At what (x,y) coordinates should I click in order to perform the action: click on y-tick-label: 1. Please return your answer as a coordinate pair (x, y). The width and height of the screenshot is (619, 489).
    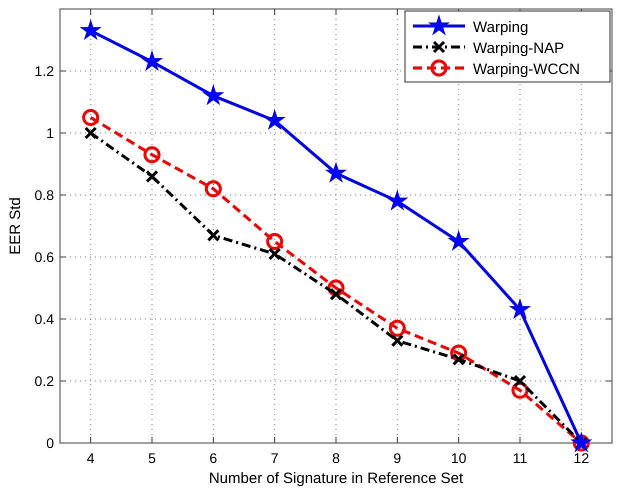
    Looking at the image, I should click on (50, 133).